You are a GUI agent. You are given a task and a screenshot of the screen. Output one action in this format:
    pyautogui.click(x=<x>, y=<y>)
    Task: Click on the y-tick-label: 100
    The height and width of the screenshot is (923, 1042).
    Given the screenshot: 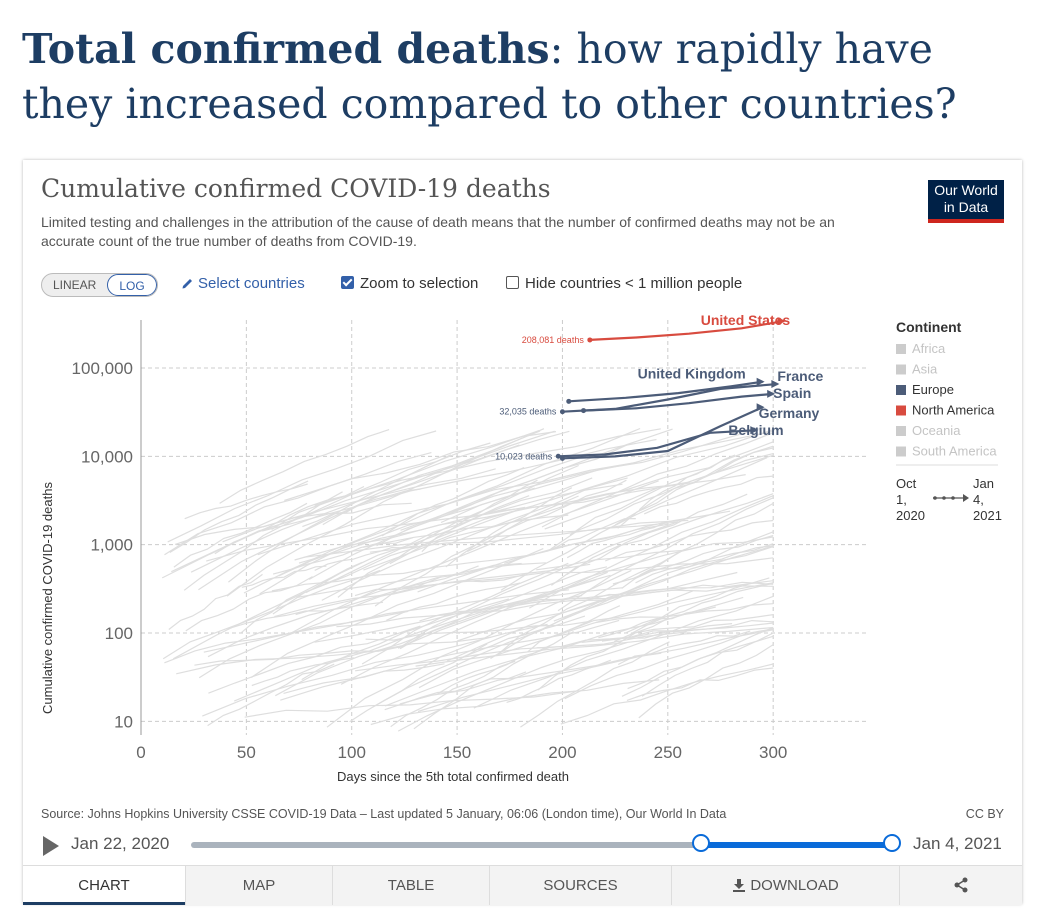 What is the action you would take?
    pyautogui.click(x=119, y=633)
    